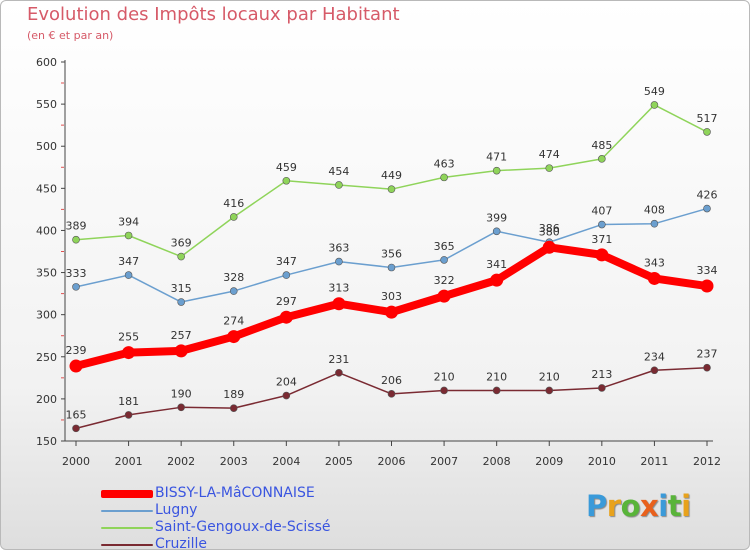 This screenshot has width=750, height=550. What do you see at coordinates (654, 262) in the screenshot?
I see `data-label-bissy-la-maconnaise: 343` at bounding box center [654, 262].